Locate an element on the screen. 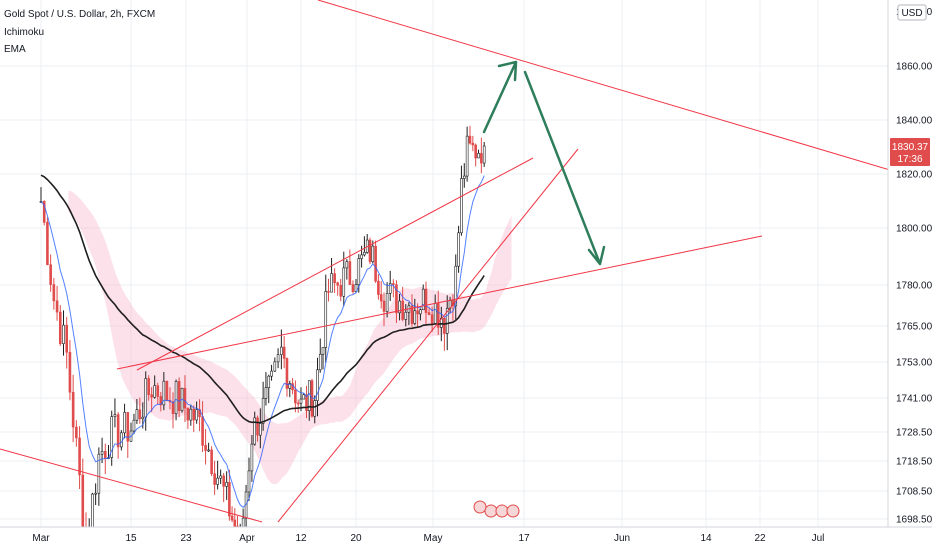 The image size is (932, 550). time-tick-label: 17 is located at coordinates (524, 538).